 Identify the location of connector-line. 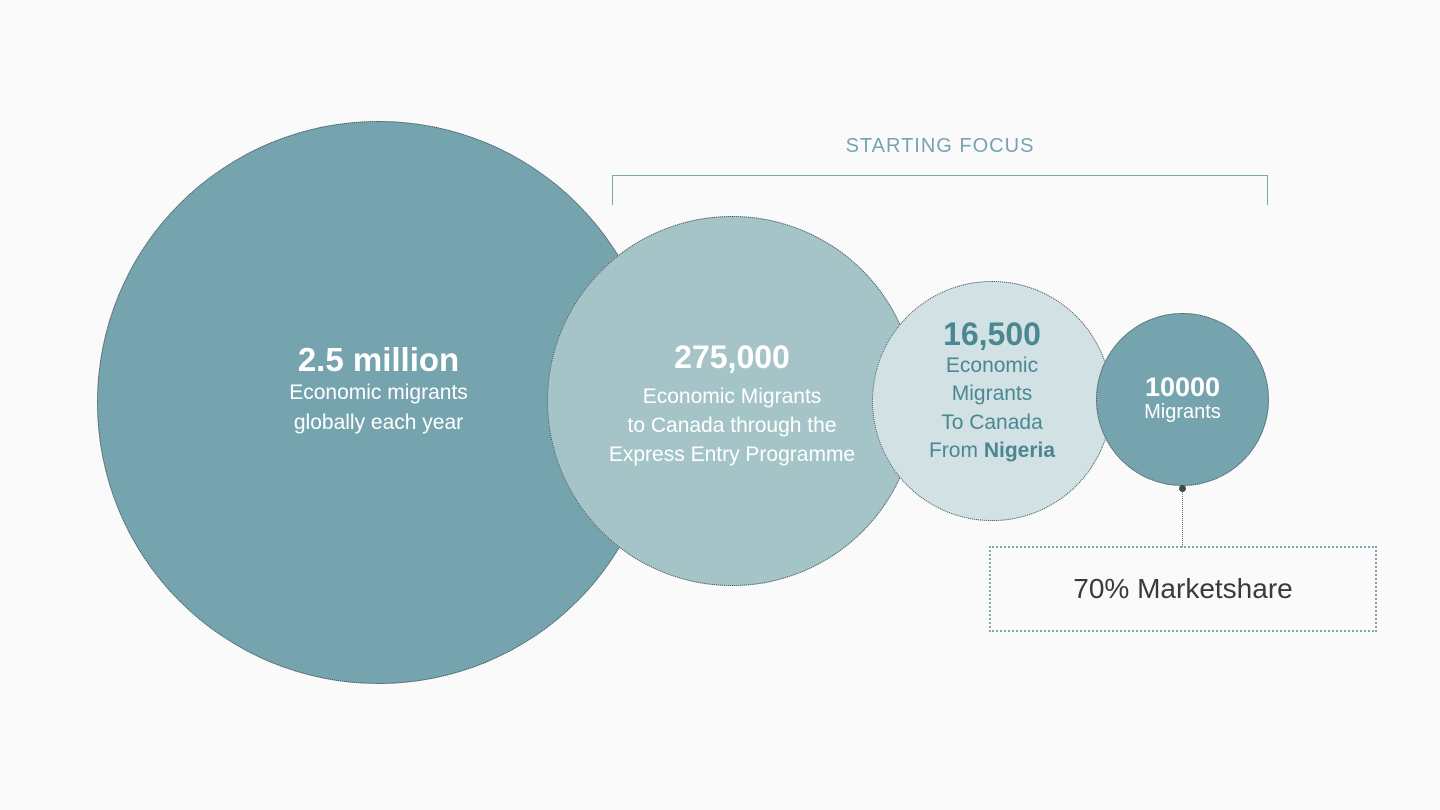
(1182, 519).